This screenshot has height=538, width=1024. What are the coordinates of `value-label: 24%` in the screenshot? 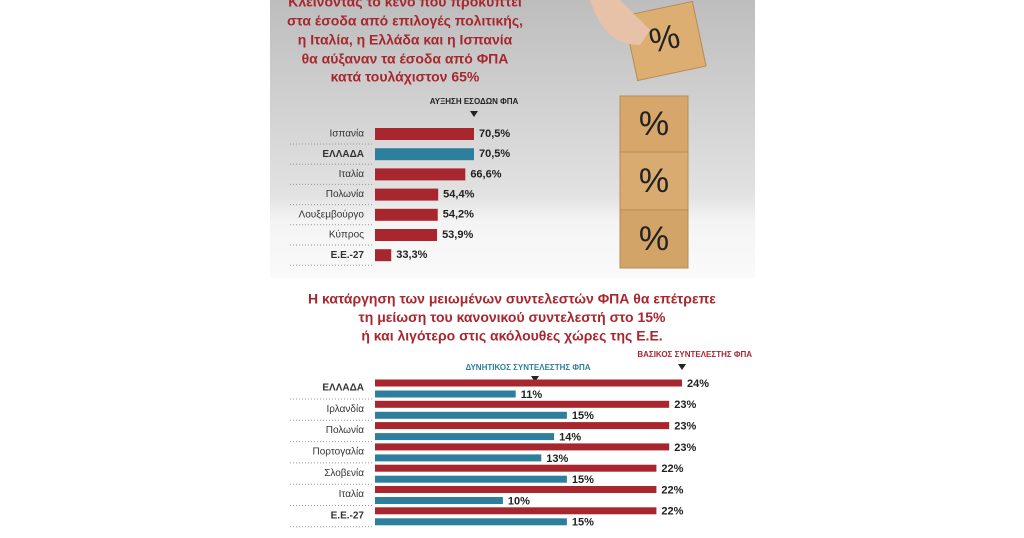 It's located at (698, 384).